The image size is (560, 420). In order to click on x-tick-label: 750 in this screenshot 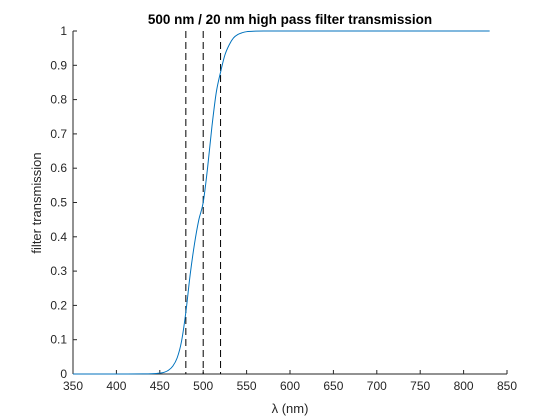, I will do `click(420, 386)`.